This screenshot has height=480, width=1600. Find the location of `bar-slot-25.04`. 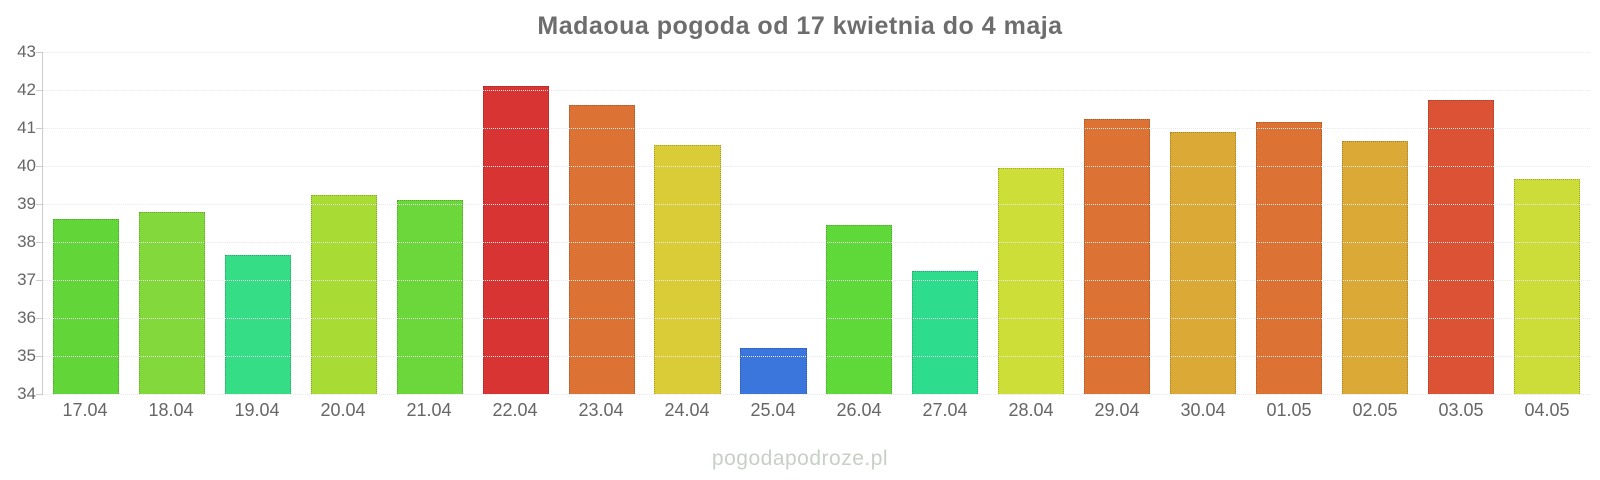

bar-slot-25.04 is located at coordinates (774, 223).